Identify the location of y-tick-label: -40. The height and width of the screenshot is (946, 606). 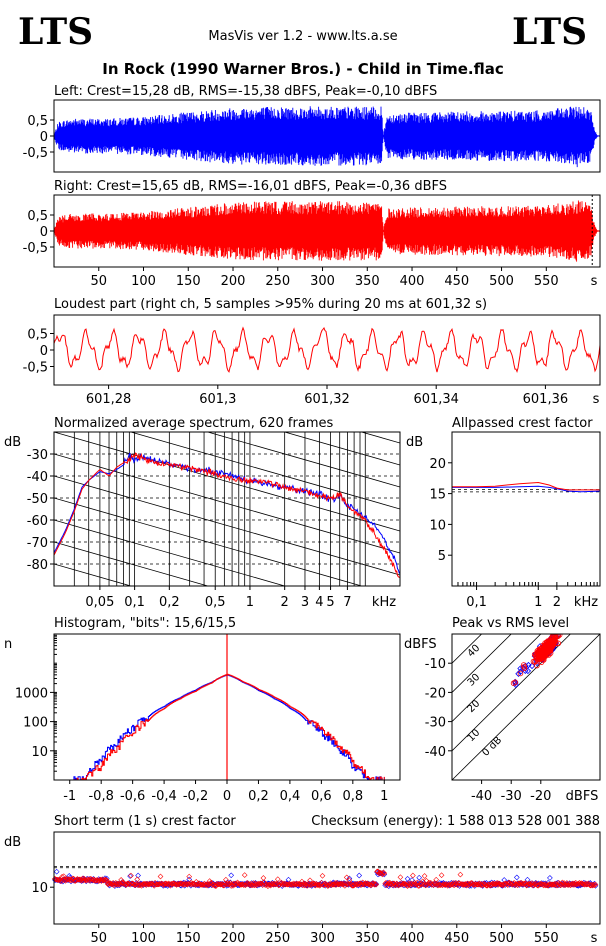
(435, 752).